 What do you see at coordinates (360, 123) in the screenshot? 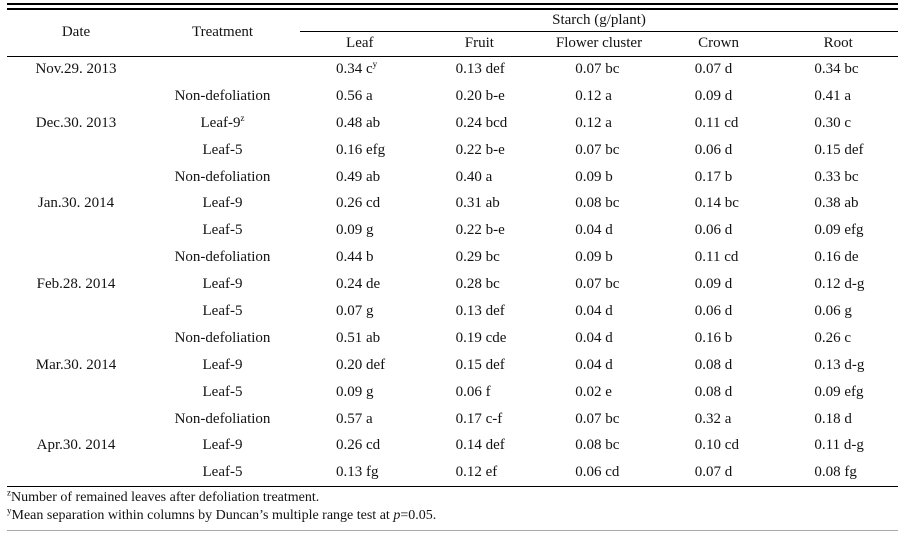
I see `value-cell-leaf: 0.48 ab` at bounding box center [360, 123].